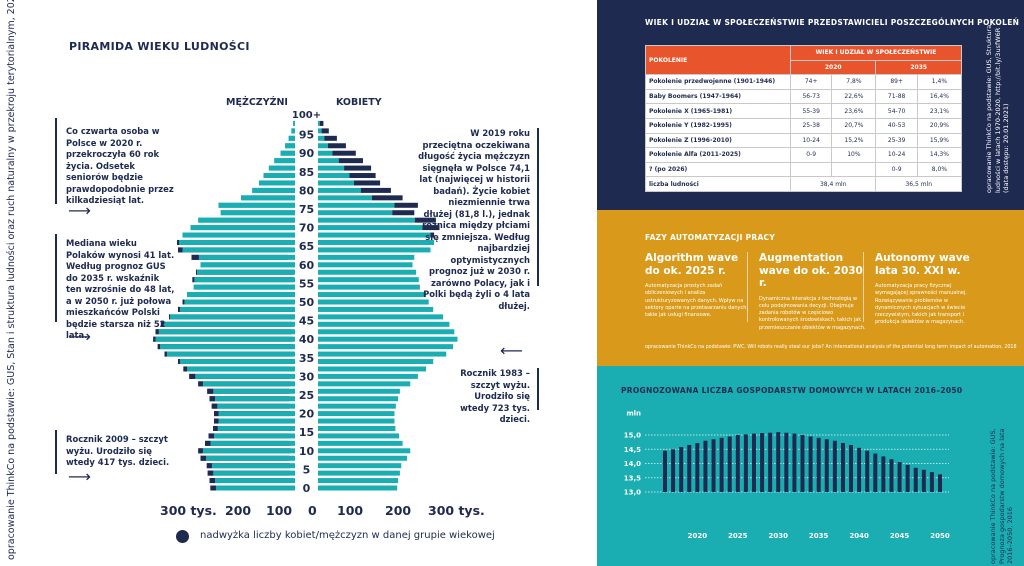 Image resolution: width=1024 pixels, height=566 pixels. I want to click on table-cell: 22,6%, so click(854, 96).